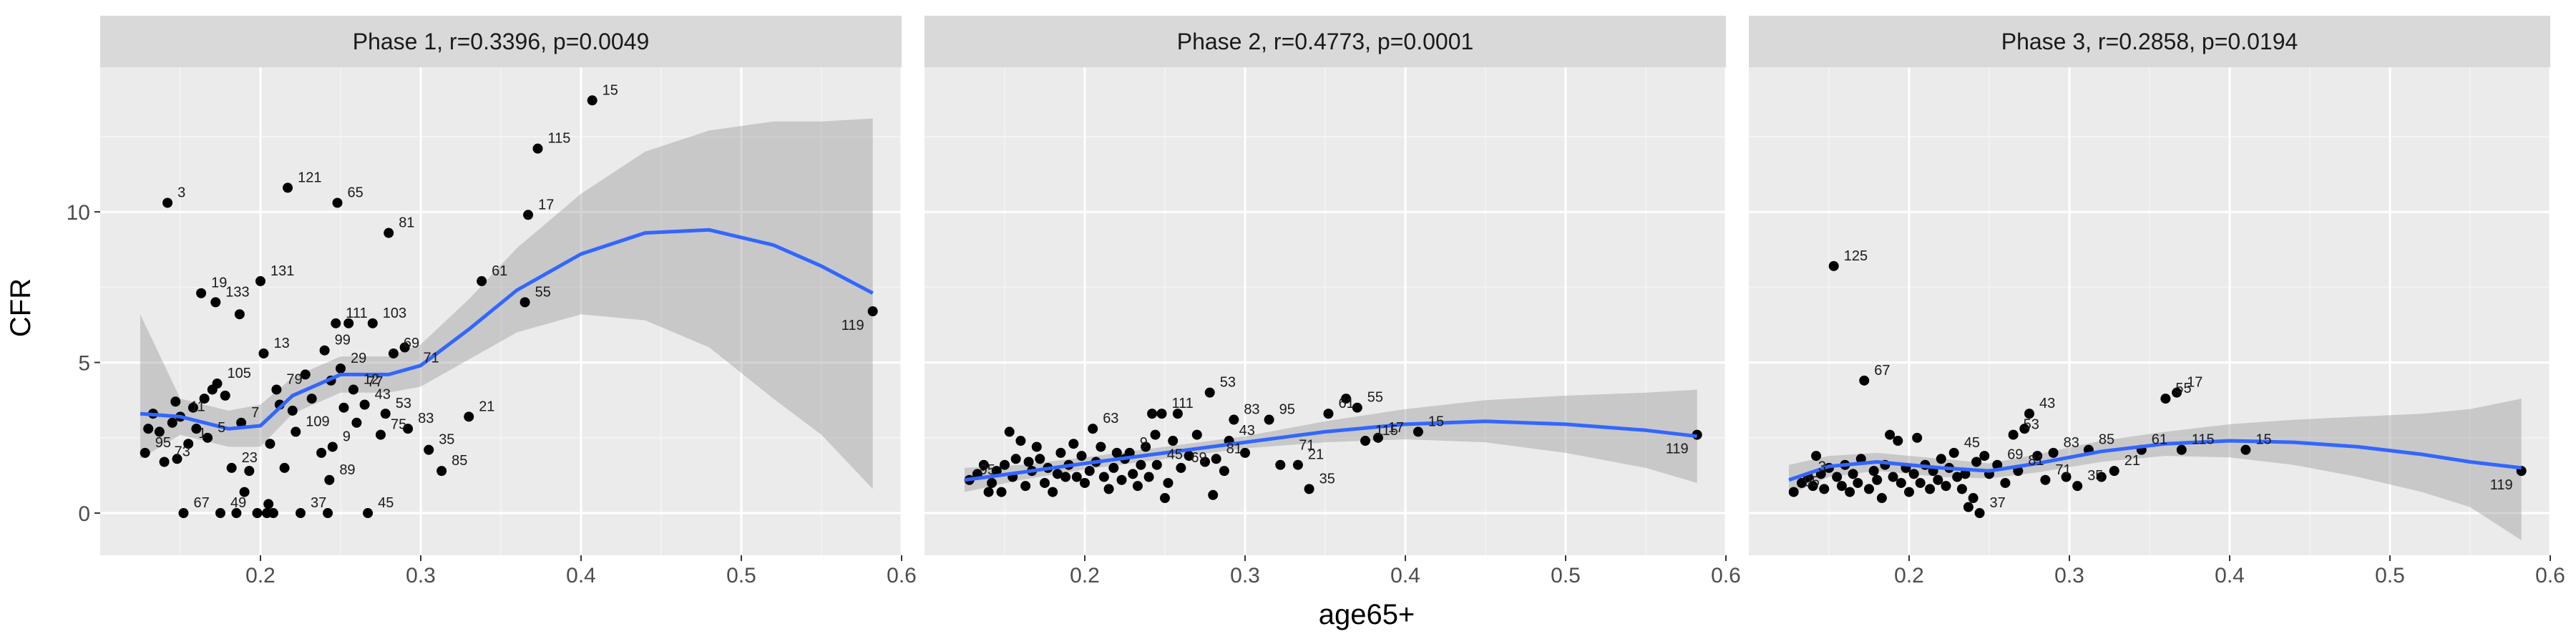 The width and height of the screenshot is (2576, 644). I want to click on point-label: 53, so click(2031, 425).